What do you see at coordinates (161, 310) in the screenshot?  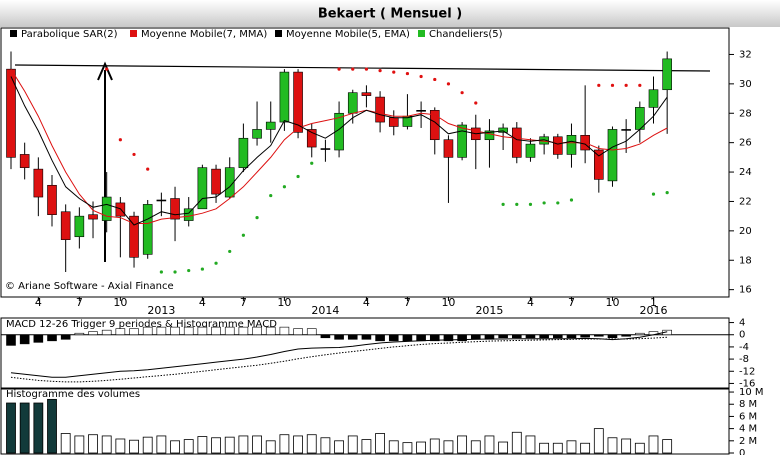 I see `year-label: 2013` at bounding box center [161, 310].